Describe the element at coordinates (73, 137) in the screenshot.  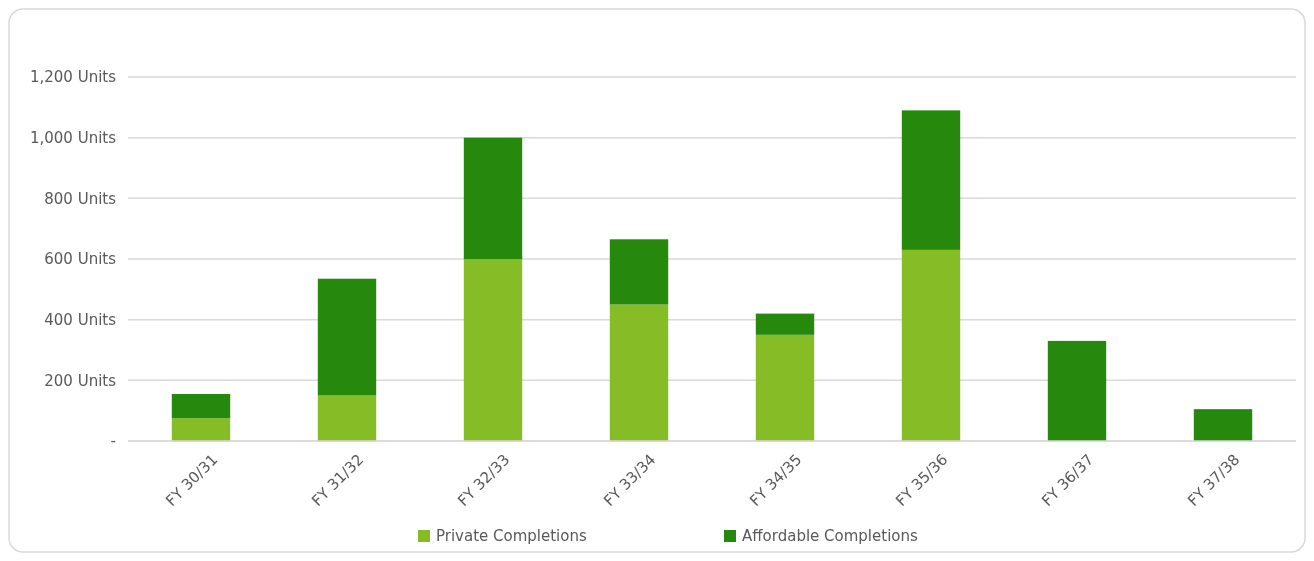
I see `y-tick-label: 1,000 Units` at that location.